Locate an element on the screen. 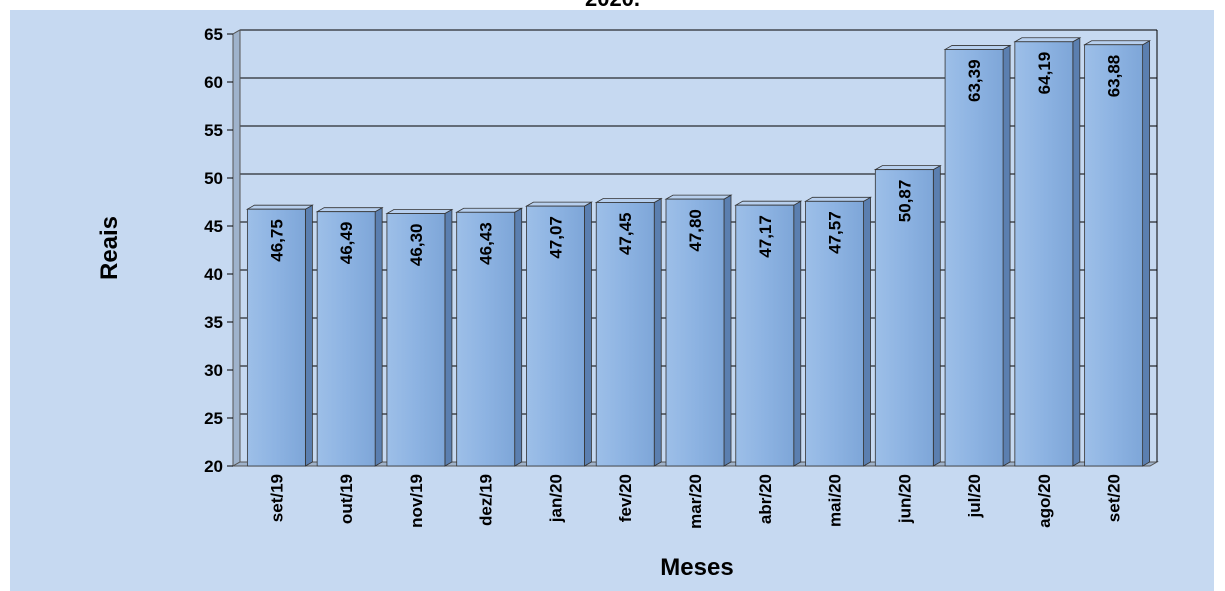 The image size is (1225, 591). y-tick-label: 35 is located at coordinates (213, 322).